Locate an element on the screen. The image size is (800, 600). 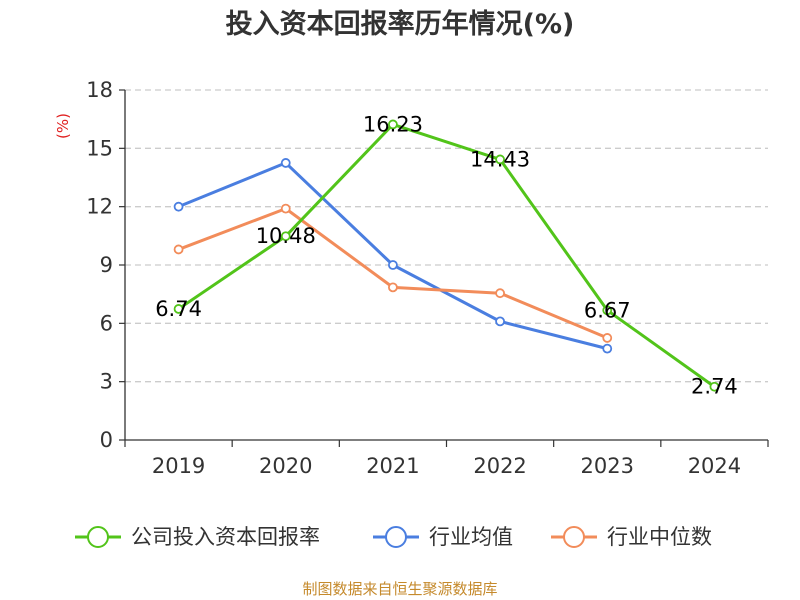
legend: 公司投入资本回报率 行业均值 行业中位数 is located at coordinates (393, 537).